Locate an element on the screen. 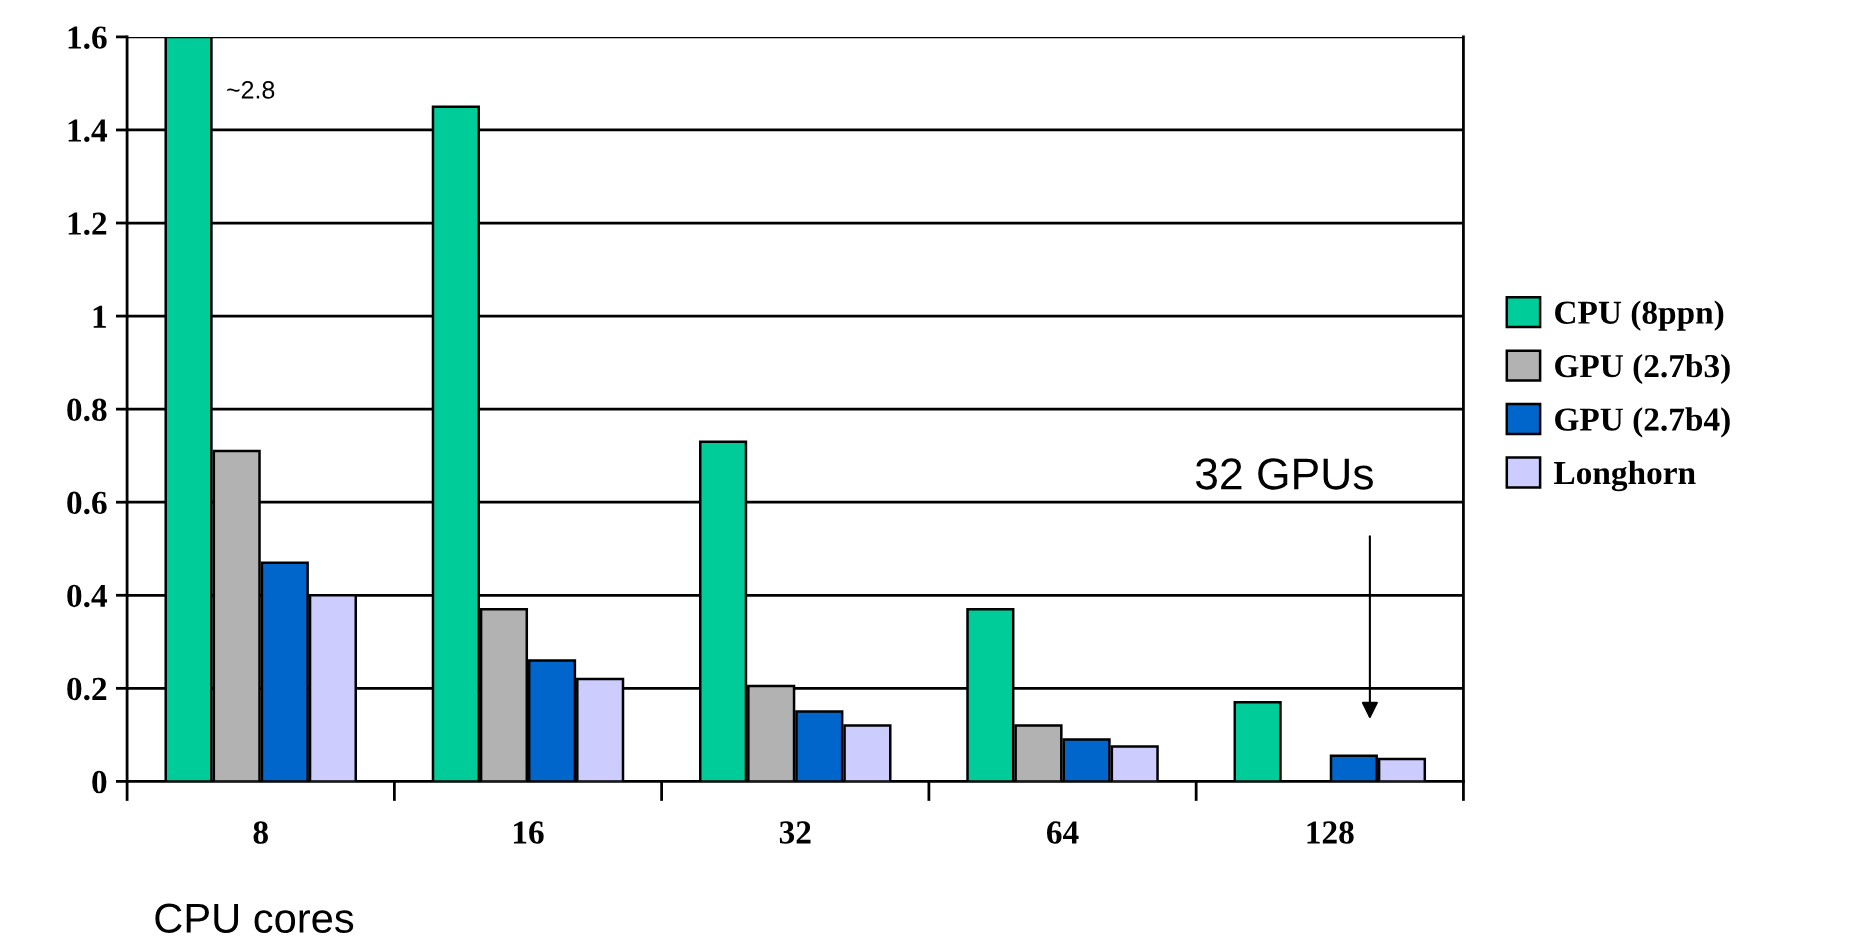  x-tick-label: 32 is located at coordinates (795, 832).